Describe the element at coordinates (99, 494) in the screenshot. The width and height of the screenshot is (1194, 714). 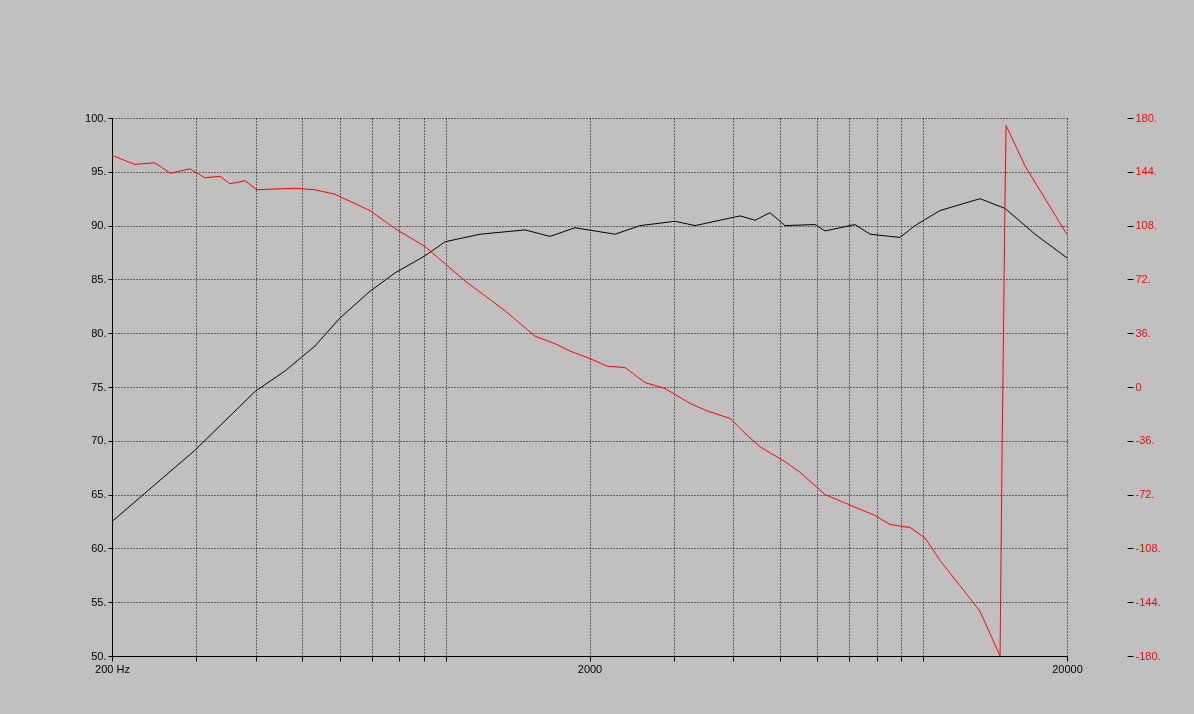
I see `y-tick-label: 65.` at that location.